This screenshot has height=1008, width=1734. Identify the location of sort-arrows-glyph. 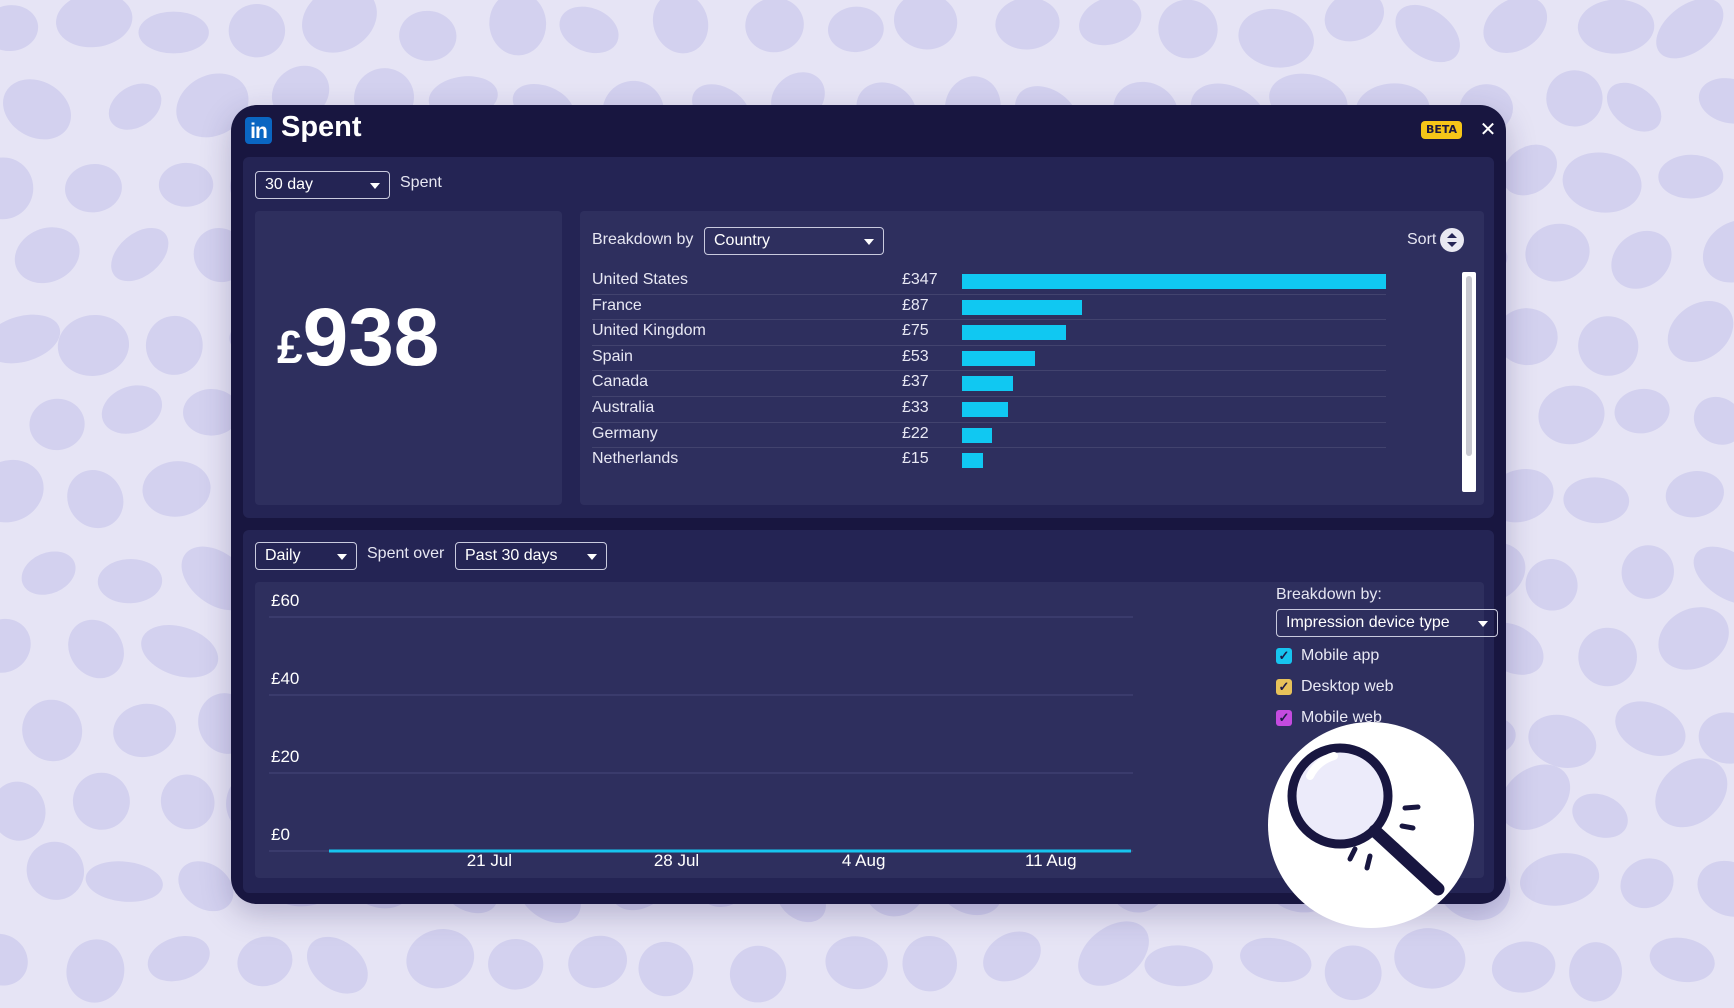
(1452, 240).